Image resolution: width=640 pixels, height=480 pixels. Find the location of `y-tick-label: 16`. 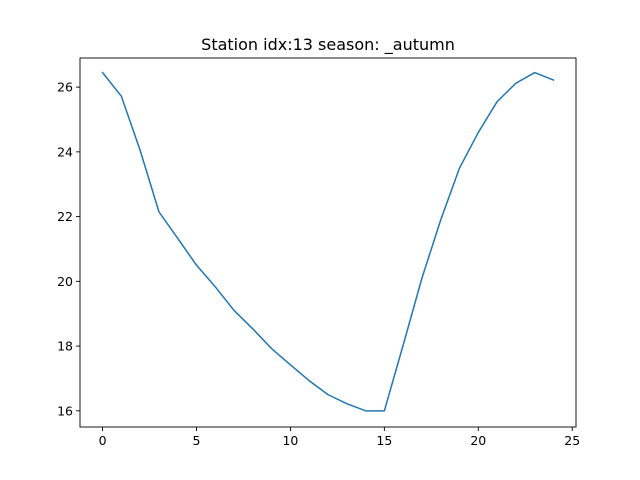

y-tick-label: 16 is located at coordinates (65, 410).